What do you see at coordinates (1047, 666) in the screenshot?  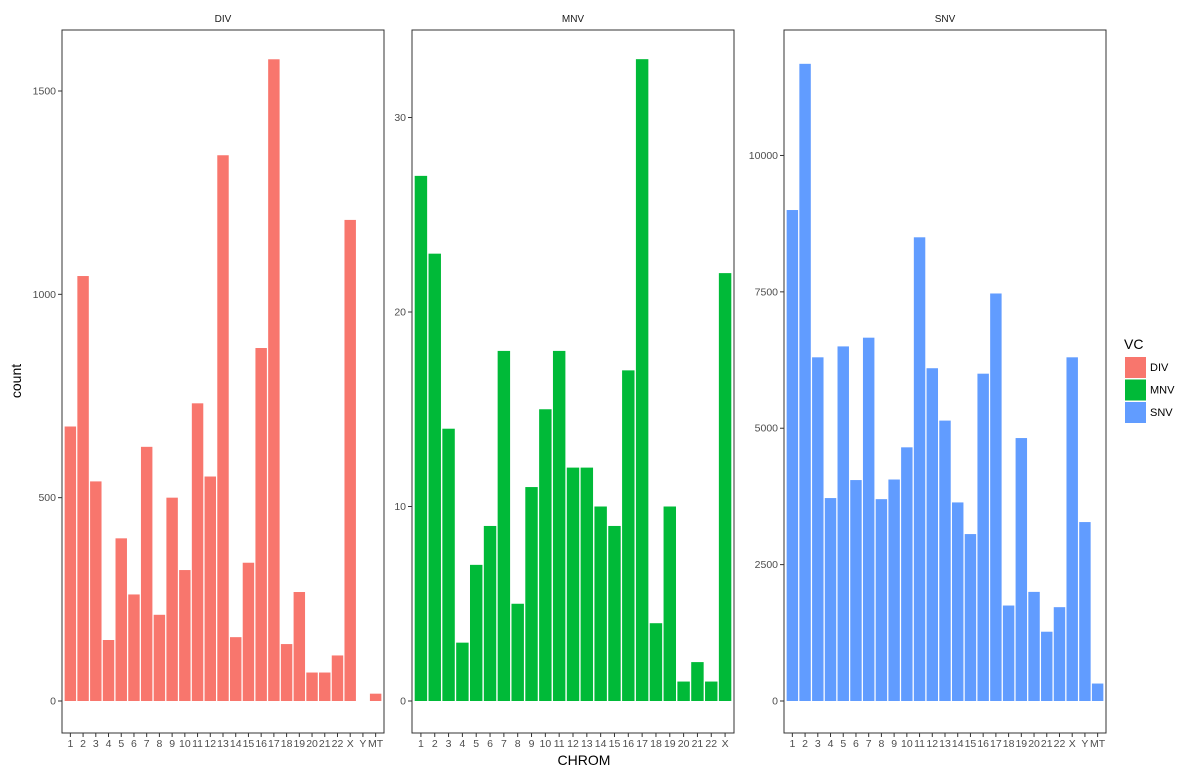 I see `bar-snv-chr21` at bounding box center [1047, 666].